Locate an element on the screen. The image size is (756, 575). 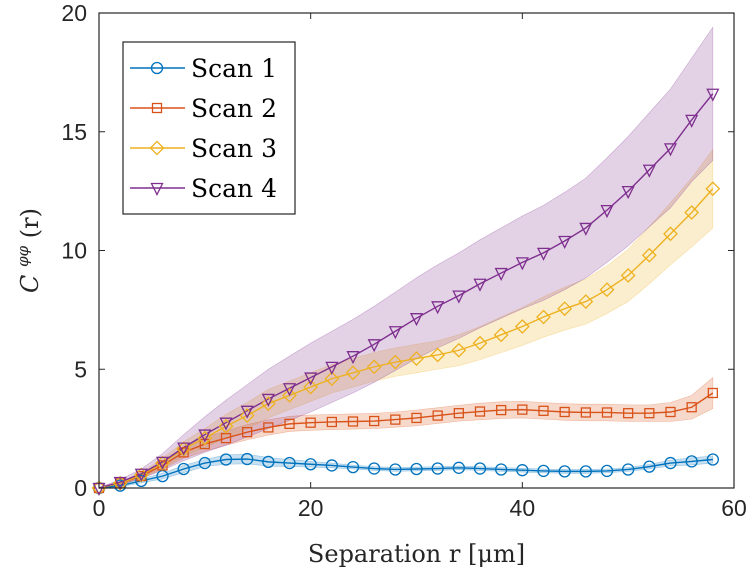
legend: Scan 1 Scan 2 Scan 3 Scan 4 is located at coordinates (209, 128).